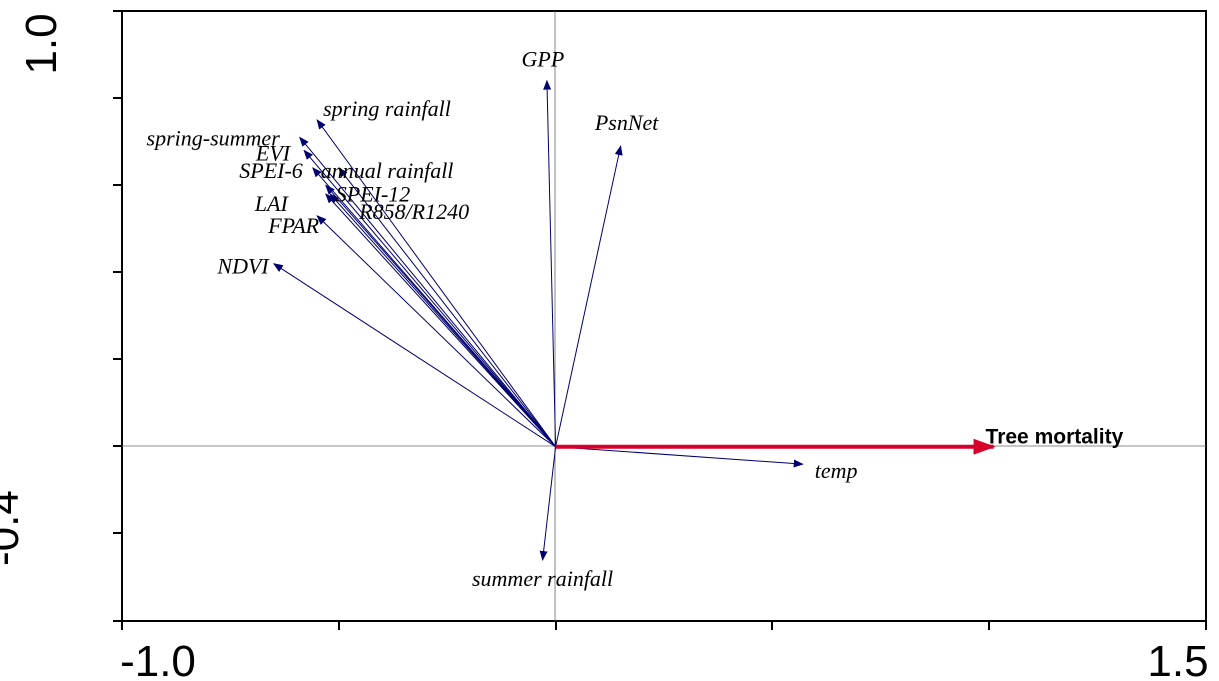 This screenshot has height=681, width=1219. I want to click on variable-label: NDVI, so click(243, 266).